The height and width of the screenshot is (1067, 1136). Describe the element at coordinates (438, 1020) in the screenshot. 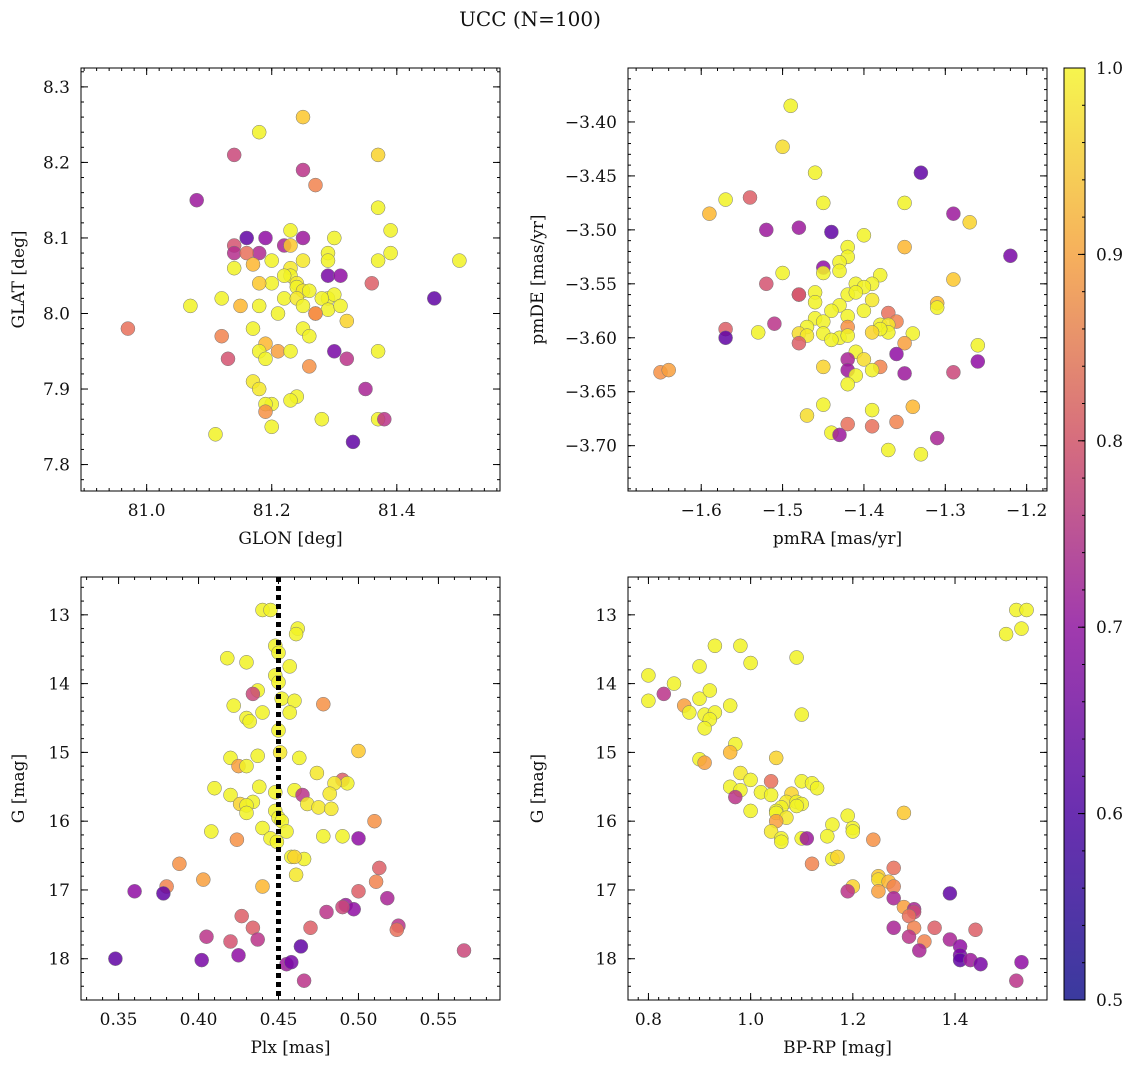

I see `x-tick-label: 0.55` at that location.